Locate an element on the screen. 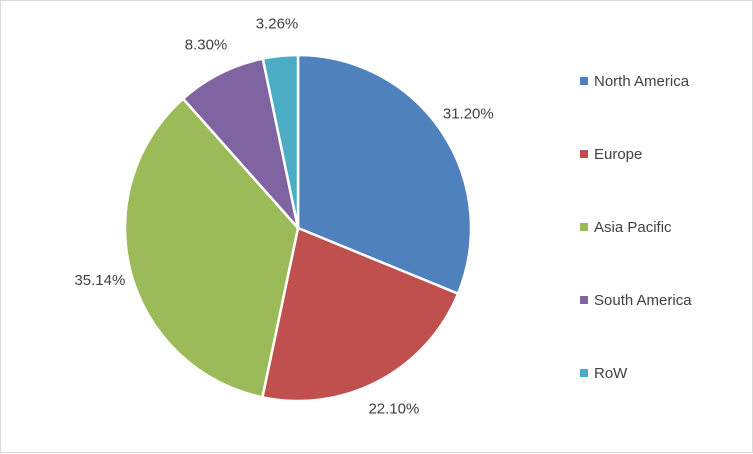 The height and width of the screenshot is (454, 753). pie-slice-europe is located at coordinates (360, 314).